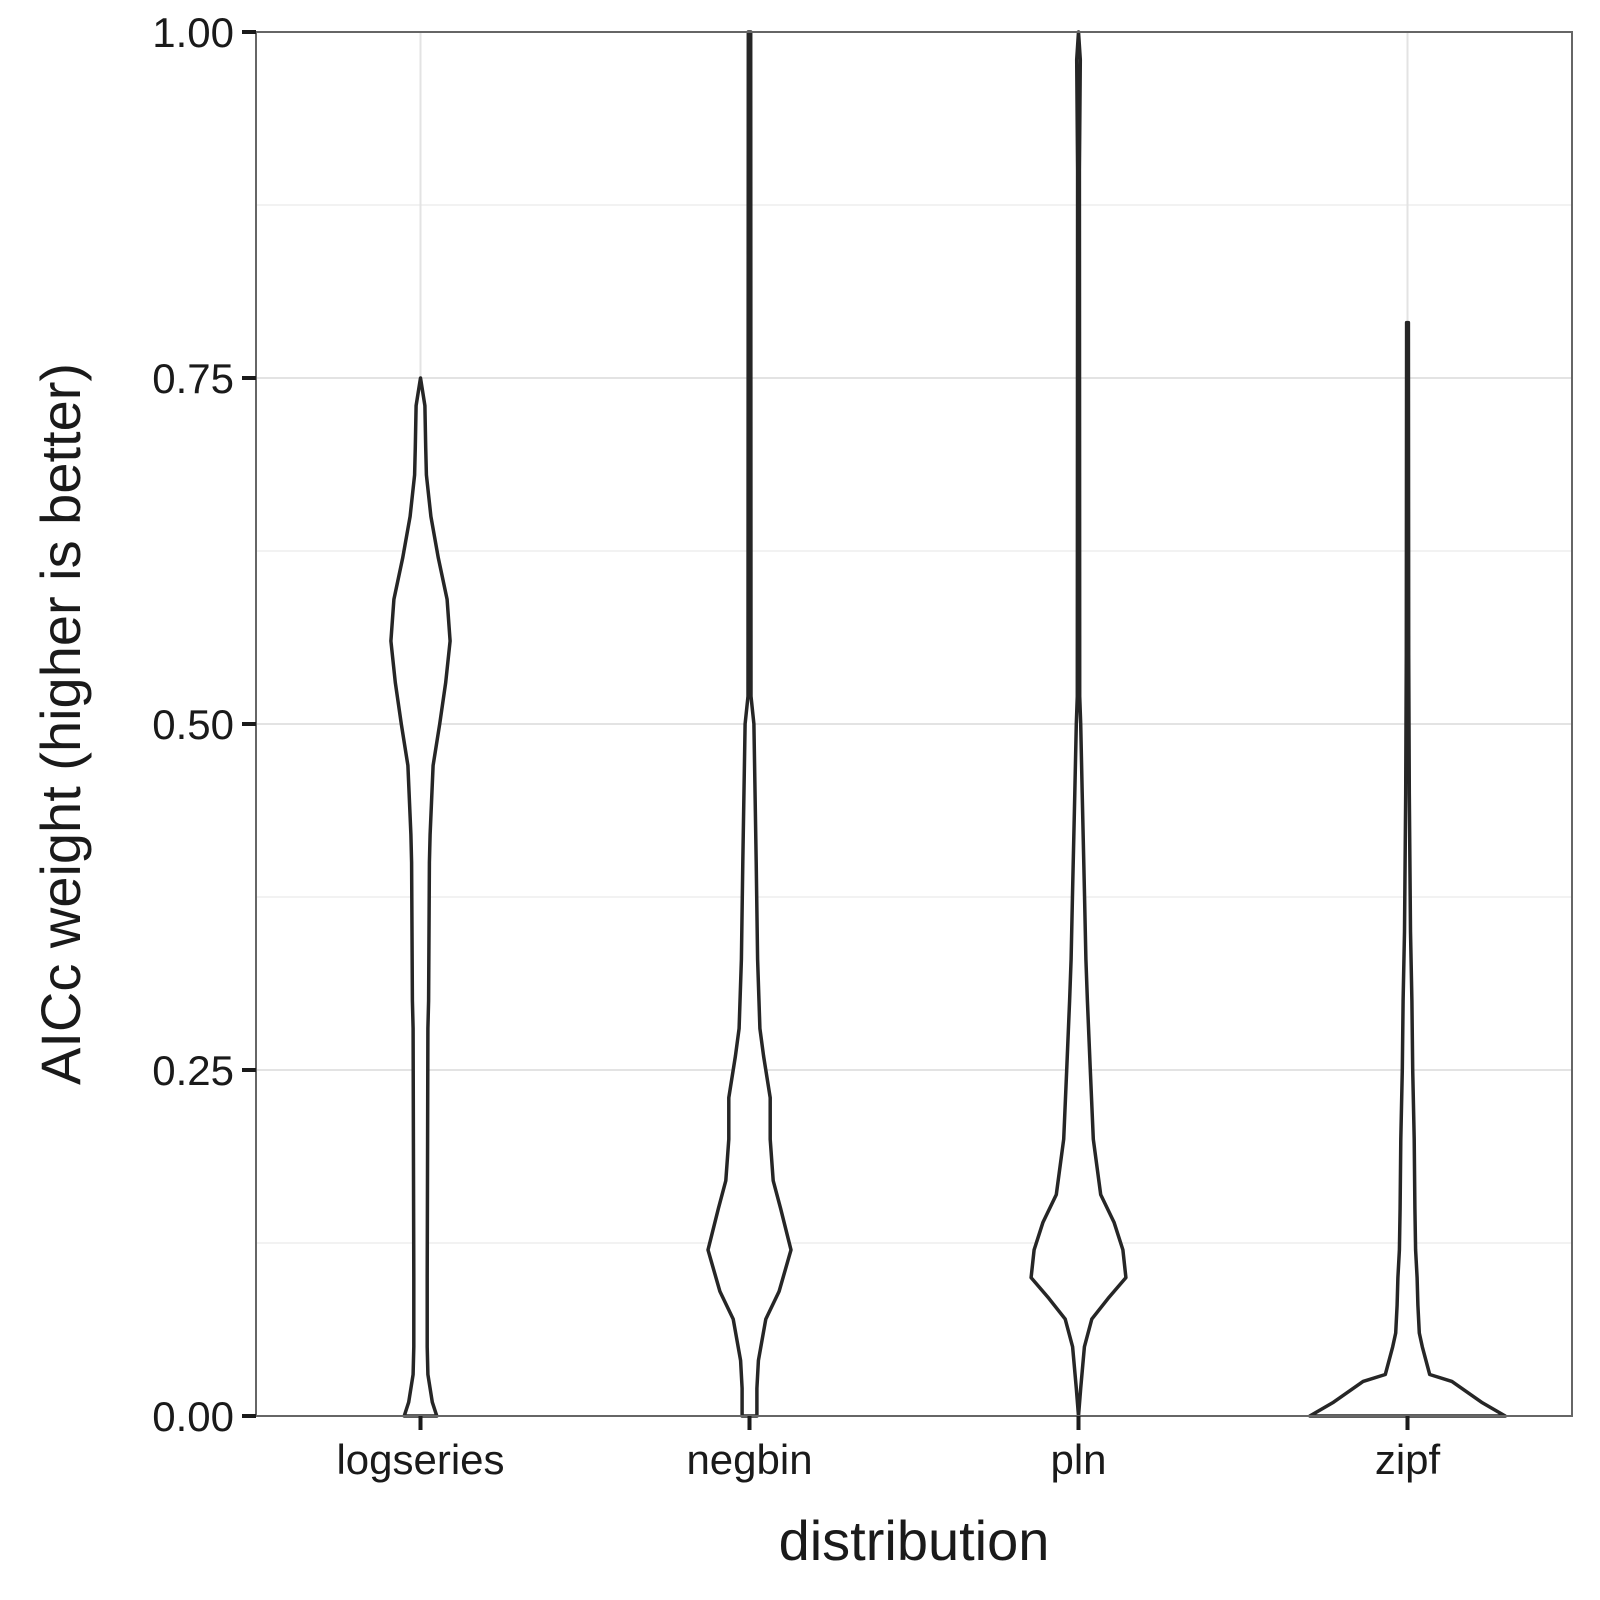 The image size is (1600, 1600). I want to click on x-tick-label-pln: pln, so click(1078, 1459).